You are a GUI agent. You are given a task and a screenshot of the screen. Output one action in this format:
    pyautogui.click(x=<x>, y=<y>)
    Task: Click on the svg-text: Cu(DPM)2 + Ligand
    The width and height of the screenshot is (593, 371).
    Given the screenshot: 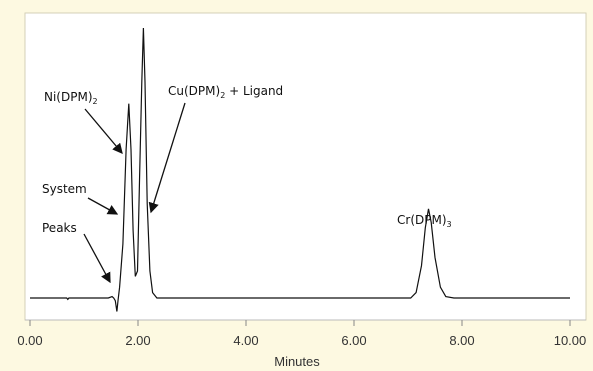 What is the action you would take?
    pyautogui.click(x=225, y=92)
    